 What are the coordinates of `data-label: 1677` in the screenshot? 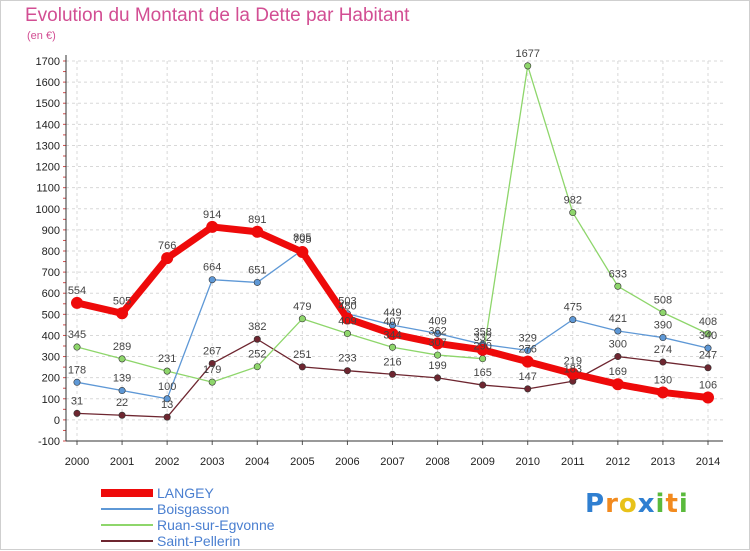 It's located at (527, 54).